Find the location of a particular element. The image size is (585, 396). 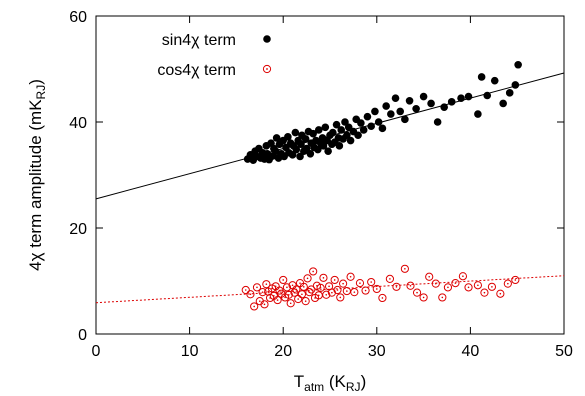

x-tick-label: 10 is located at coordinates (190, 351).